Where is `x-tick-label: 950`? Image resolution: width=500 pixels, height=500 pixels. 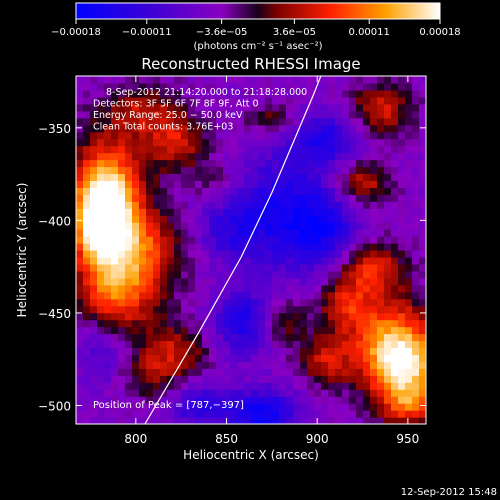
x-tick-label: 950 is located at coordinates (407, 439).